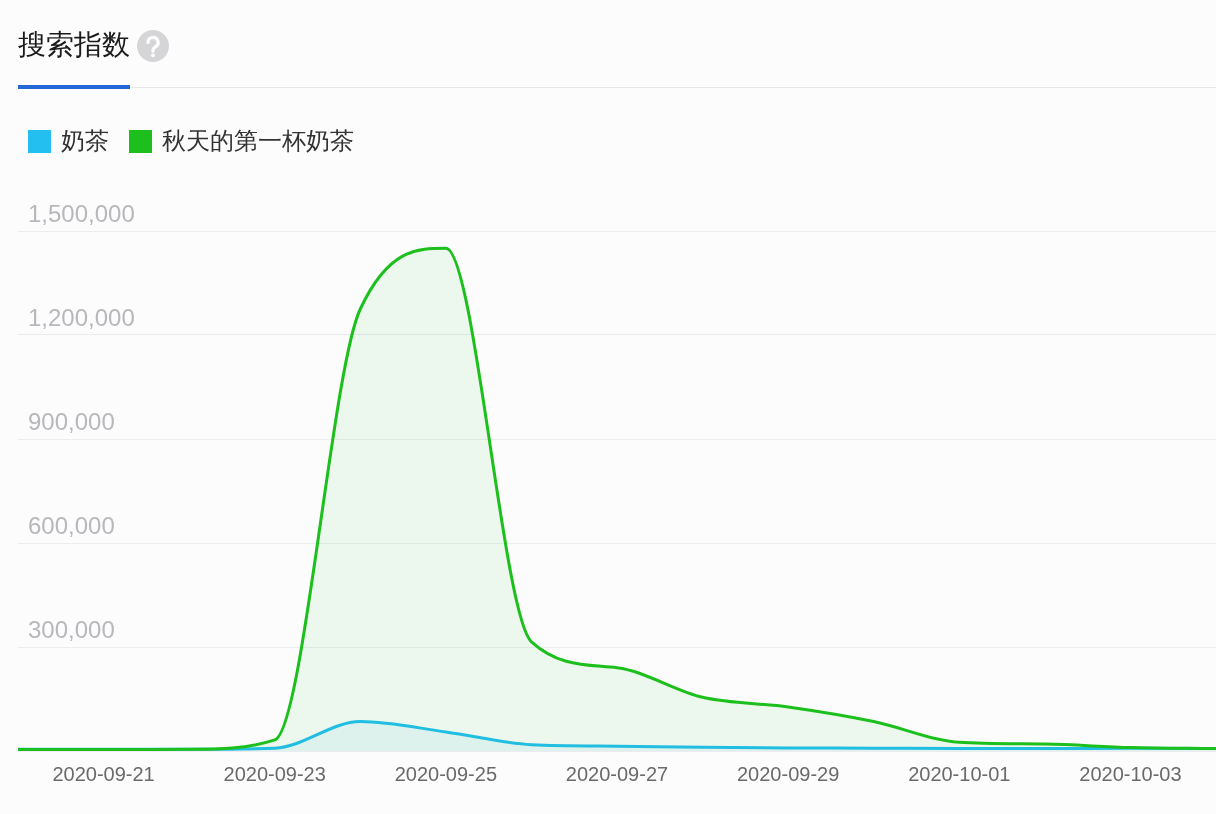  What do you see at coordinates (71, 629) in the screenshot?
I see `y-tick-label: 300,000` at bounding box center [71, 629].